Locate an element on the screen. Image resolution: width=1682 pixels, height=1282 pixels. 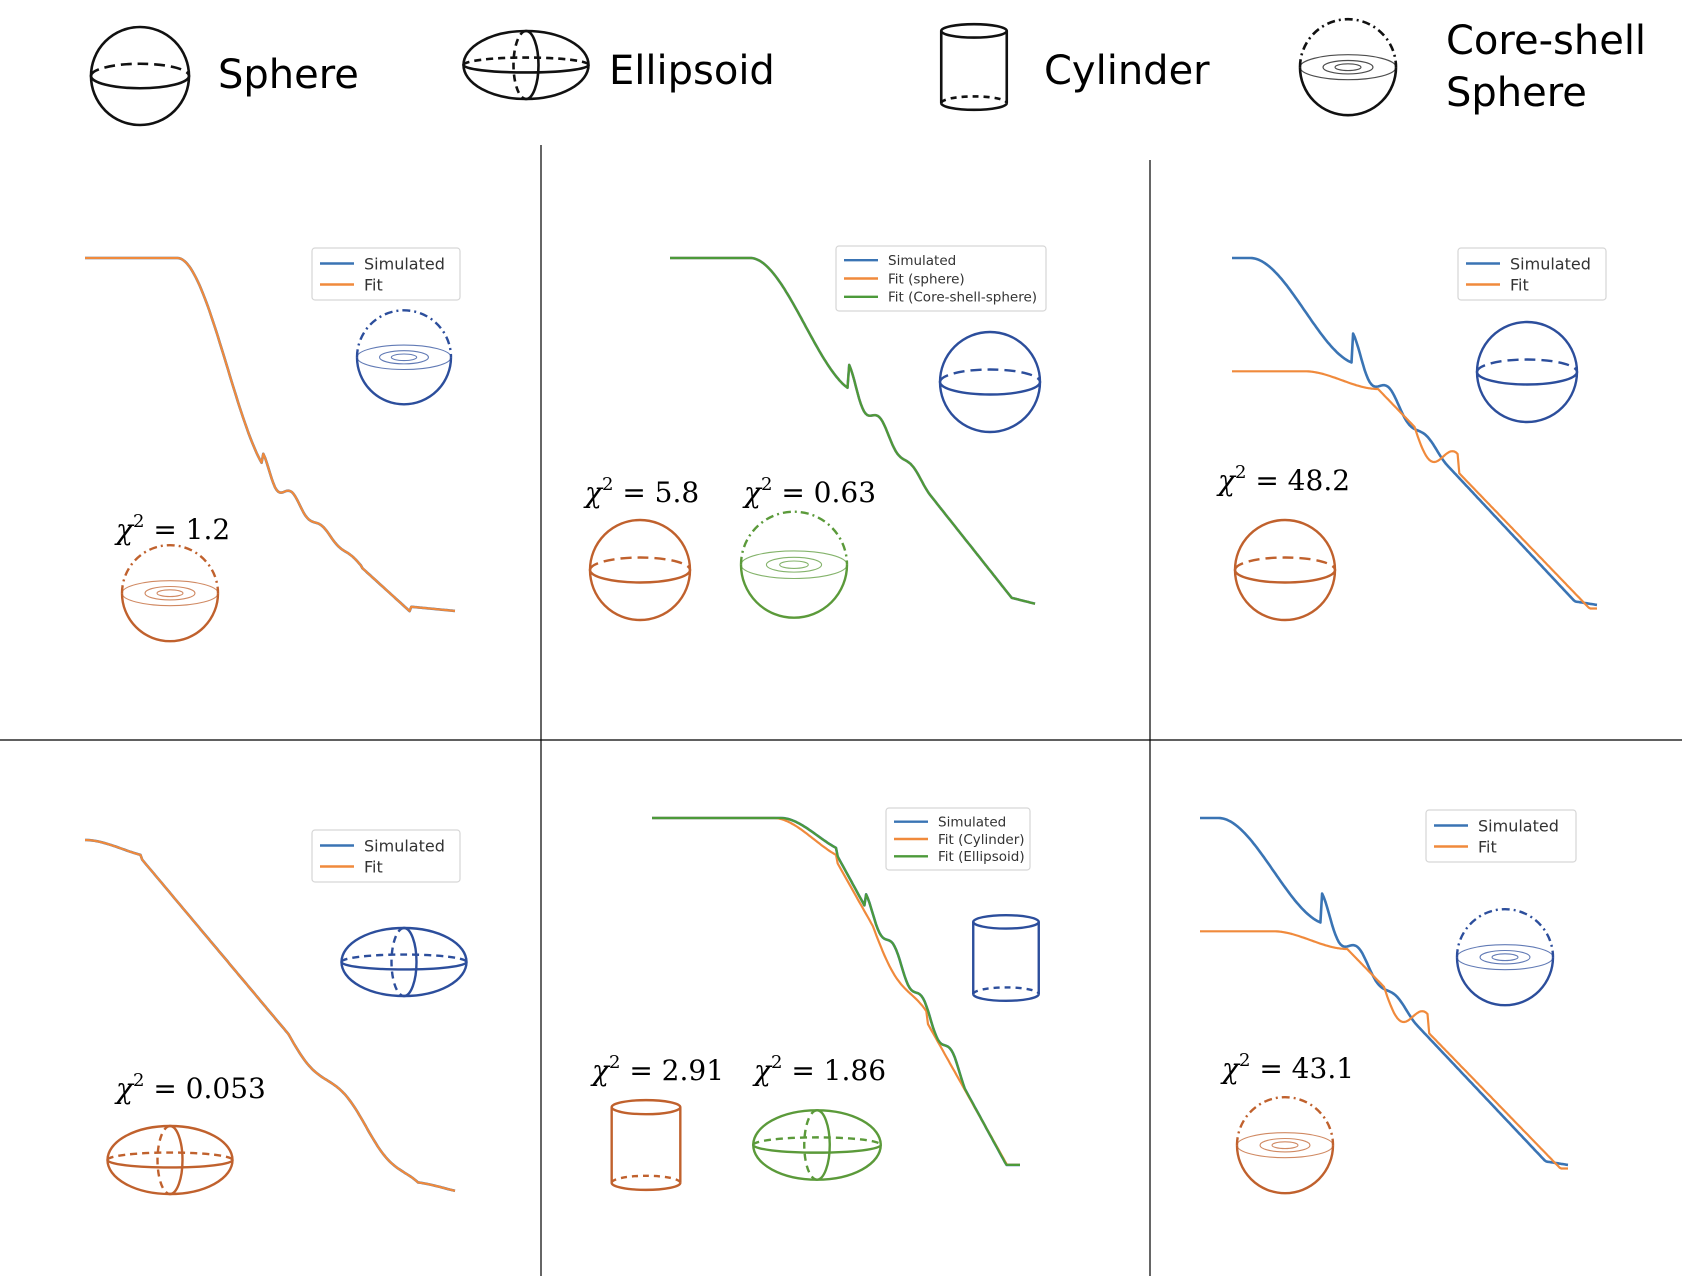
series-line-fit-core-shell-sphere- is located at coordinates (853, 430).